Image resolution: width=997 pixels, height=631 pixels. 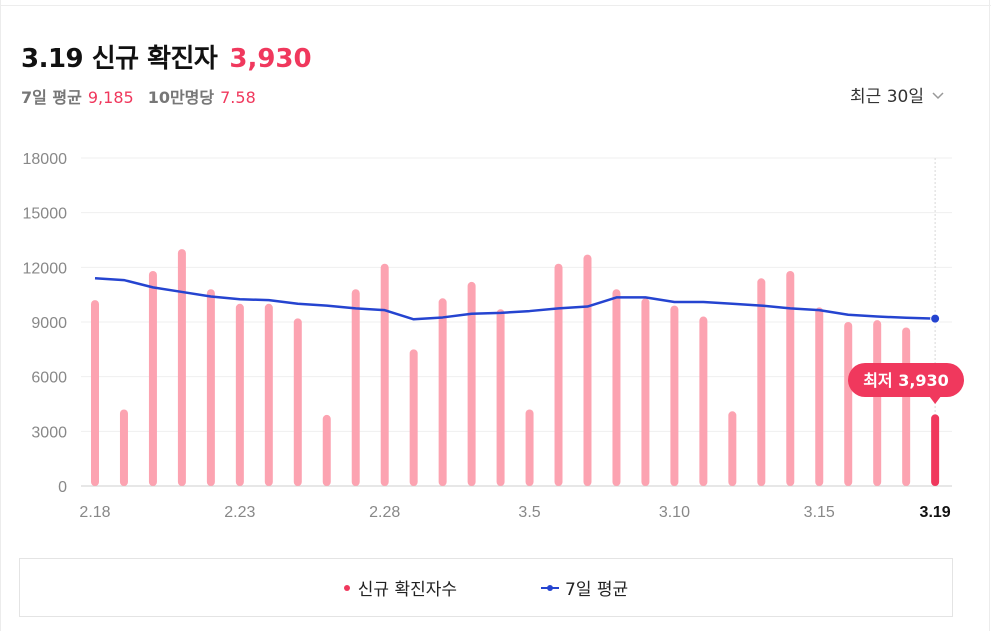 I want to click on tooltip-pointer, so click(x=935, y=400).